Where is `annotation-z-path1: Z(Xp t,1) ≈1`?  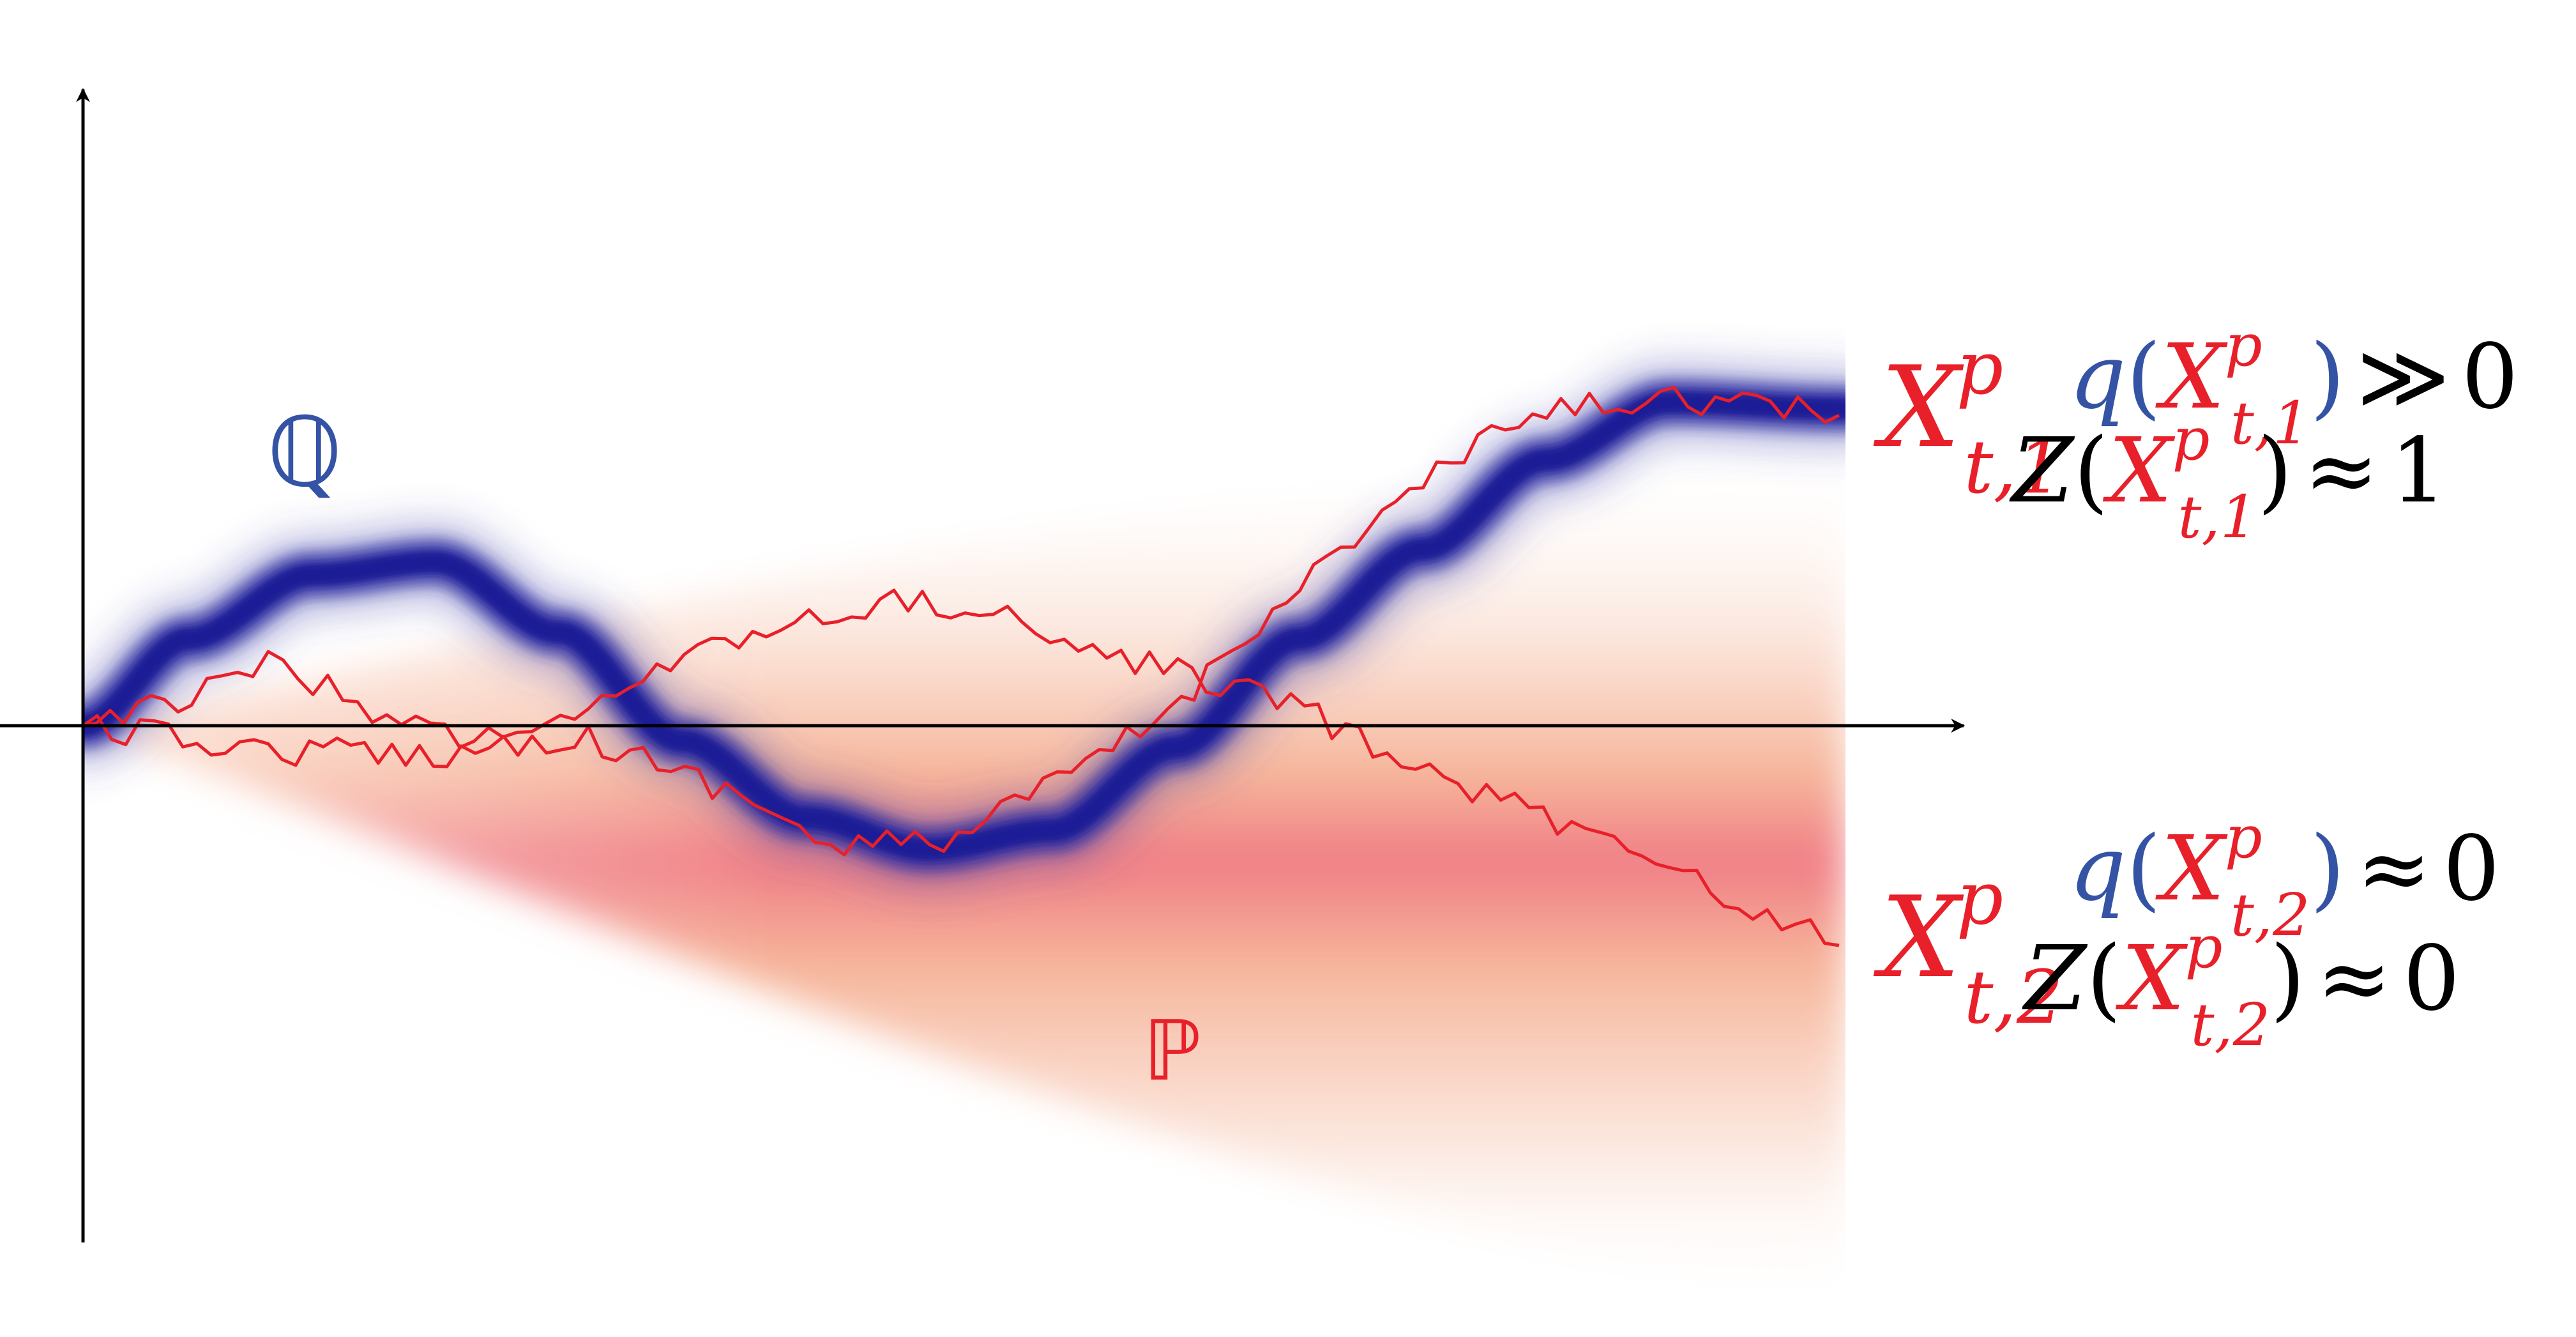 annotation-z-path1: Z(Xp t,1) ≈1 is located at coordinates (2228, 478).